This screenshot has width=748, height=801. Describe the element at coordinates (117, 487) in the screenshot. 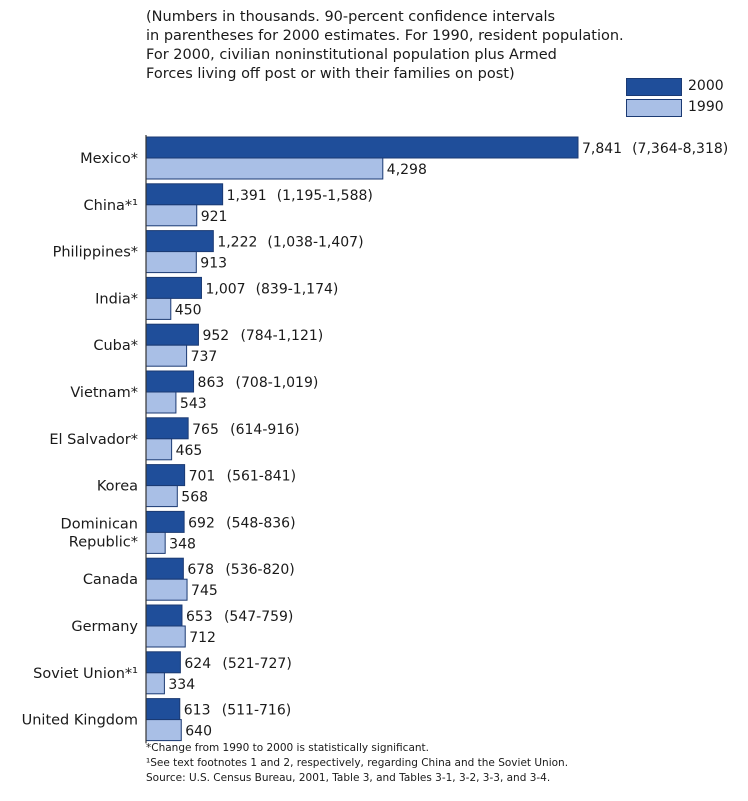

I see `category-label: Korea` at that location.